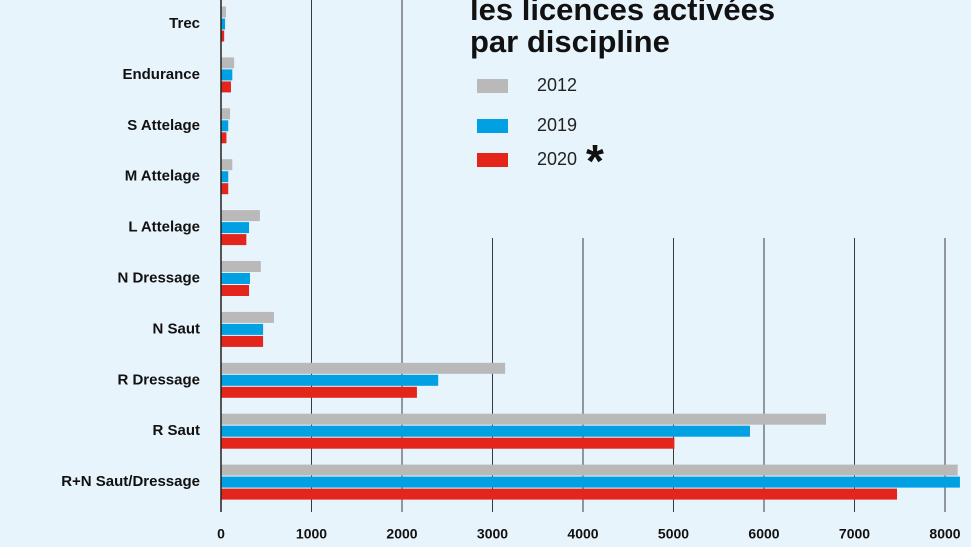 The image size is (971, 547). What do you see at coordinates (401, 534) in the screenshot?
I see `x-tick-label: 2000` at bounding box center [401, 534].